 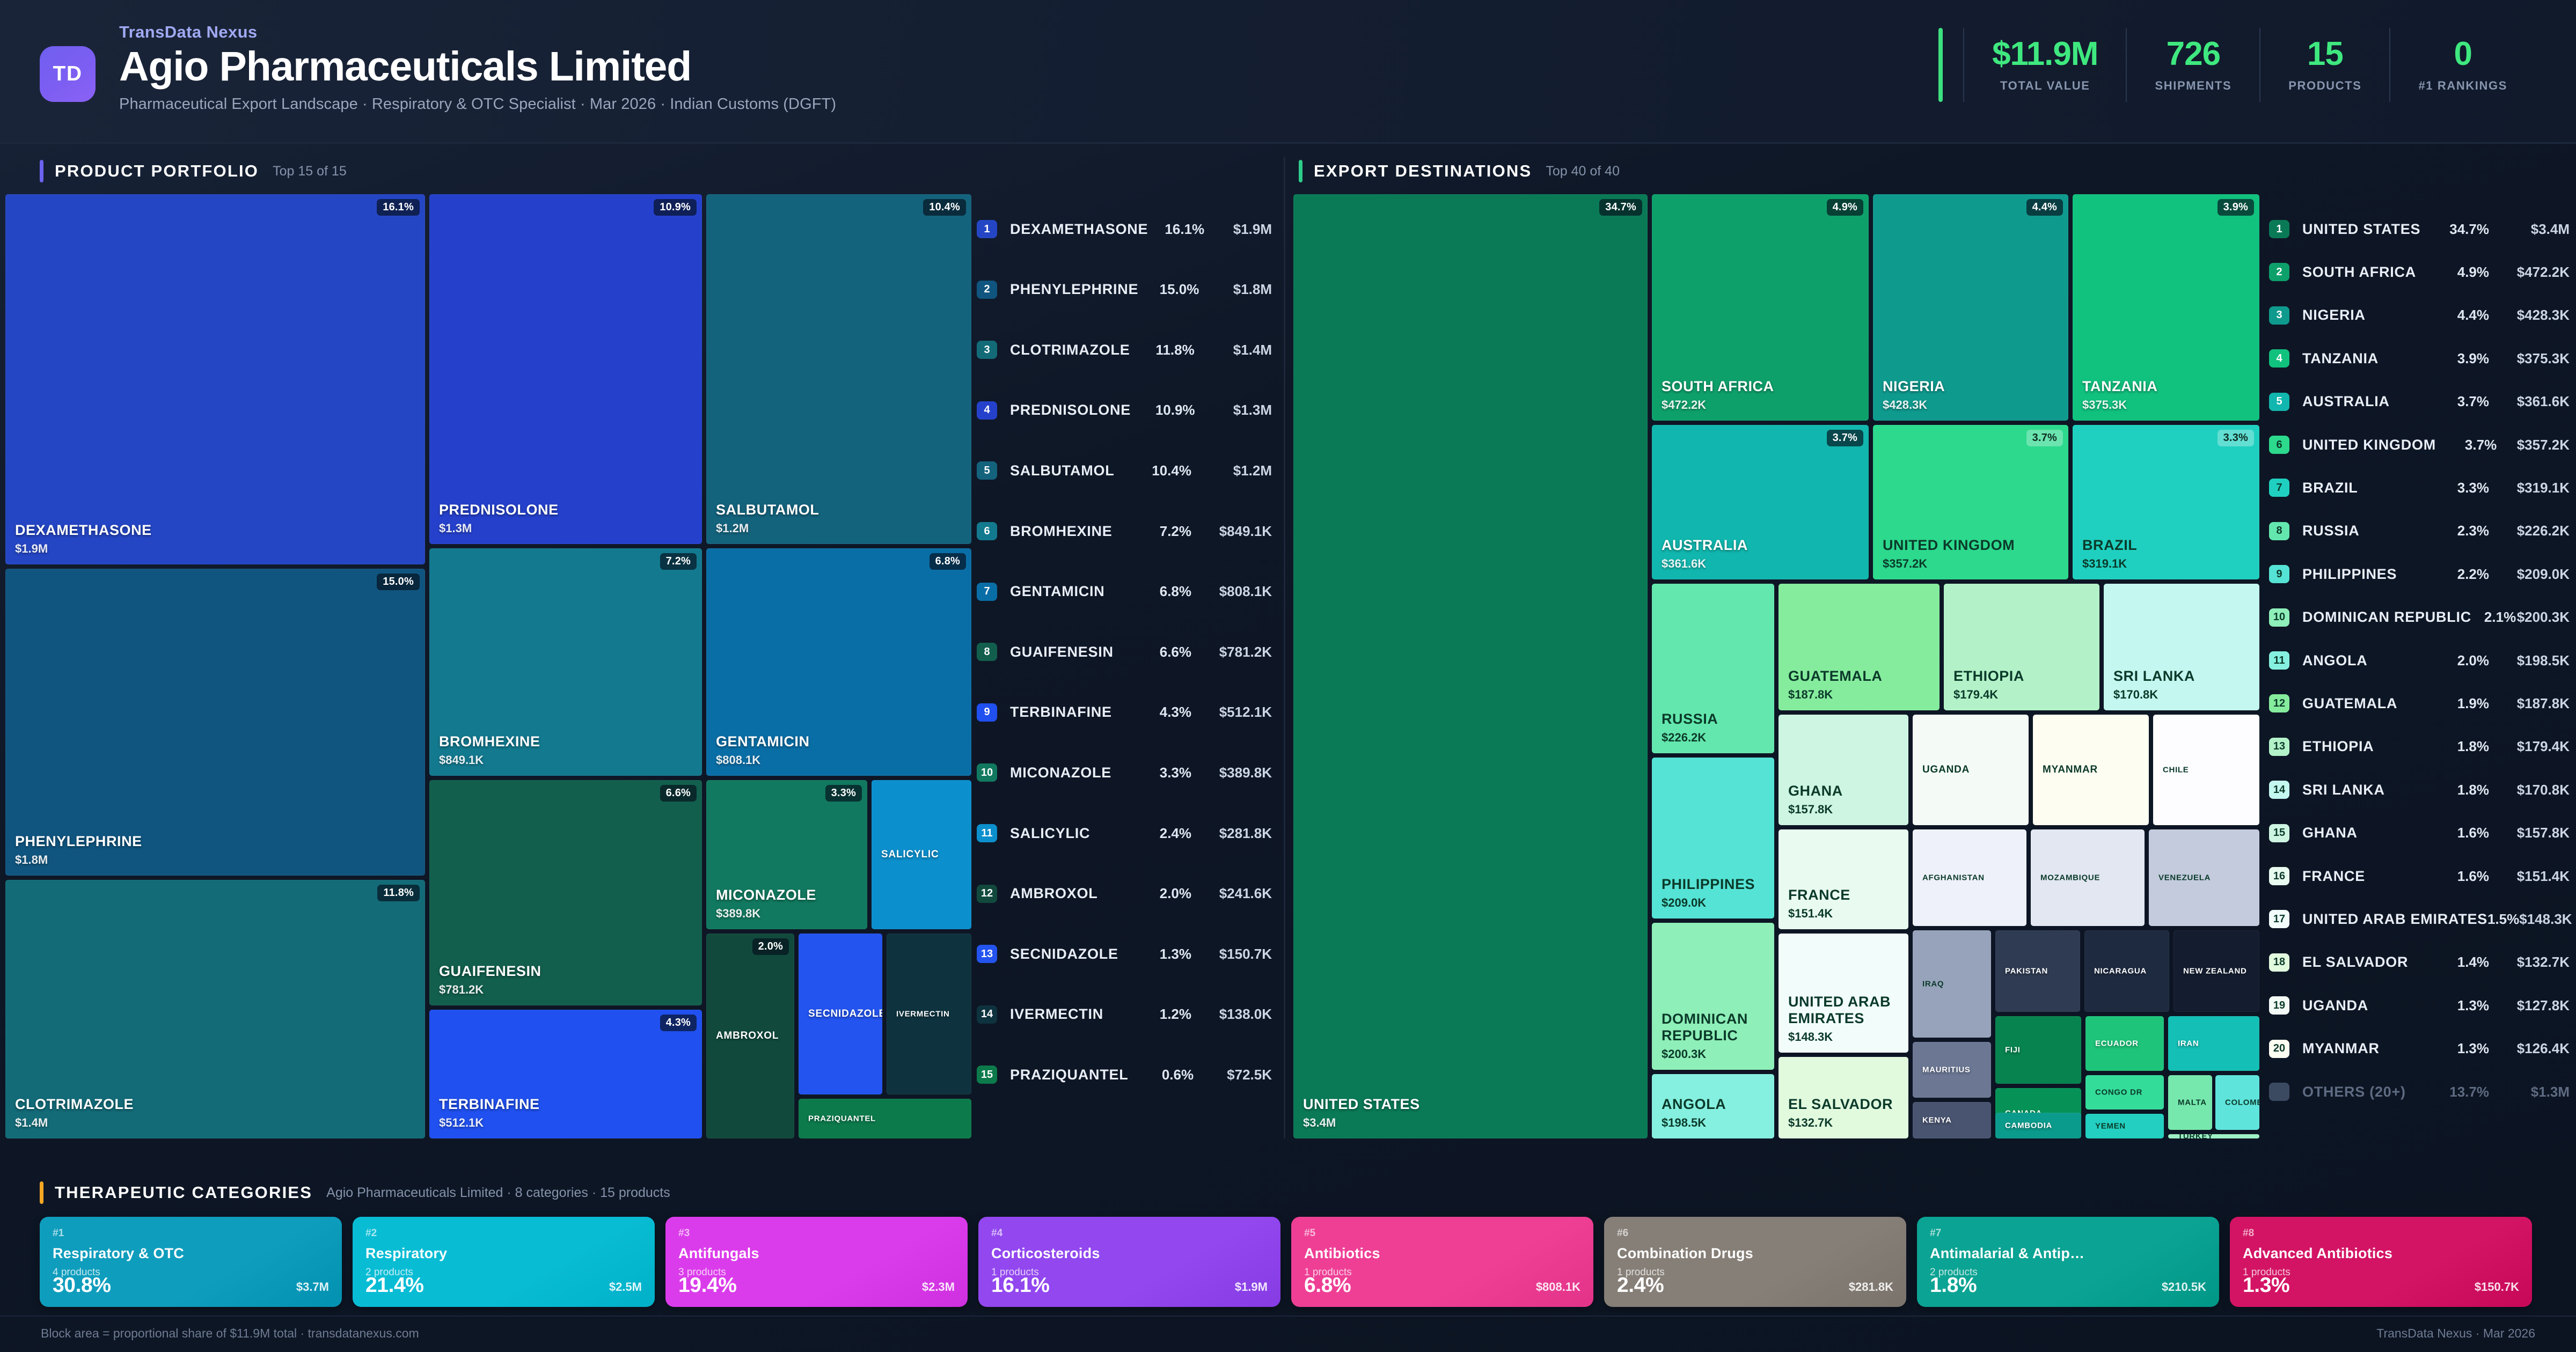 I want to click on treemap-tile: 4.4% NIGERIA $428.3K, so click(x=1970, y=307).